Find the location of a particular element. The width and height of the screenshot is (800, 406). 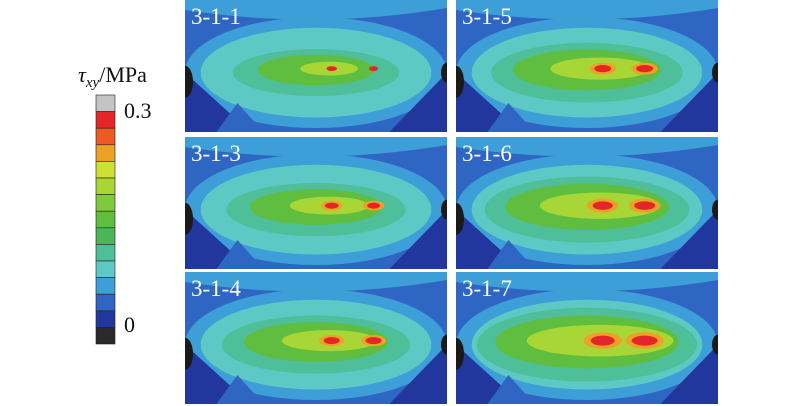

panel-label: 3-1-1 is located at coordinates (216, 16).